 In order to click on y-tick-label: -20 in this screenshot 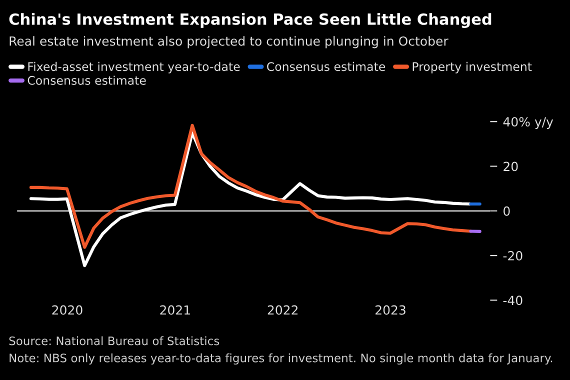, I will do `click(512, 255)`.